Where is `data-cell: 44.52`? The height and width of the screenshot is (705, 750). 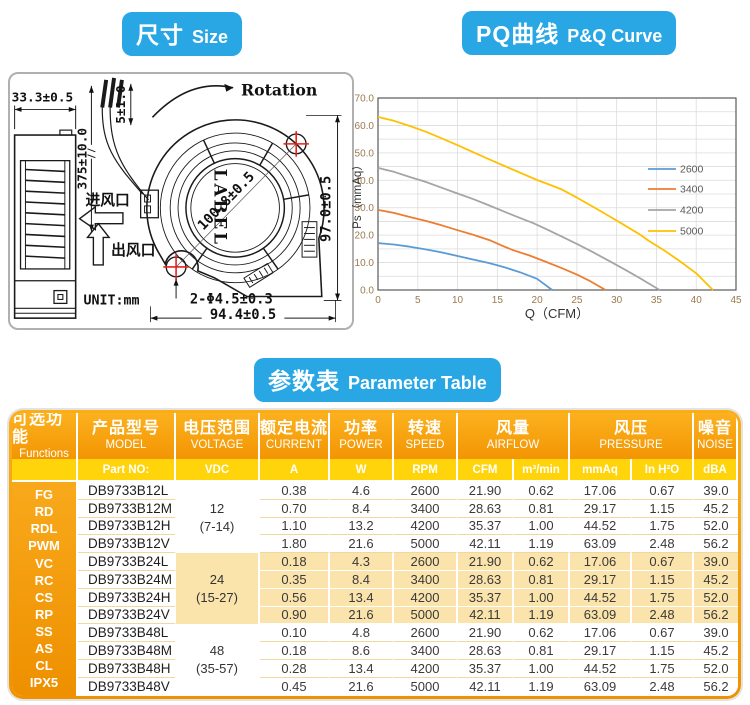
data-cell: 44.52 is located at coordinates (601, 668).